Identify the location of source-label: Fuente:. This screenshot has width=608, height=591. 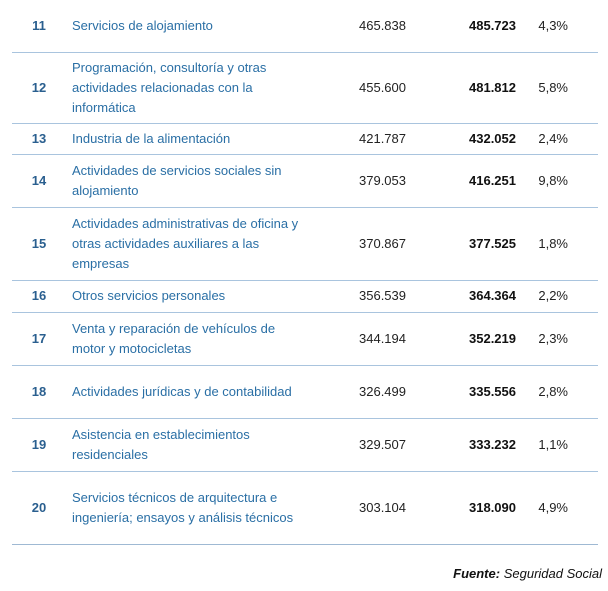
(477, 573).